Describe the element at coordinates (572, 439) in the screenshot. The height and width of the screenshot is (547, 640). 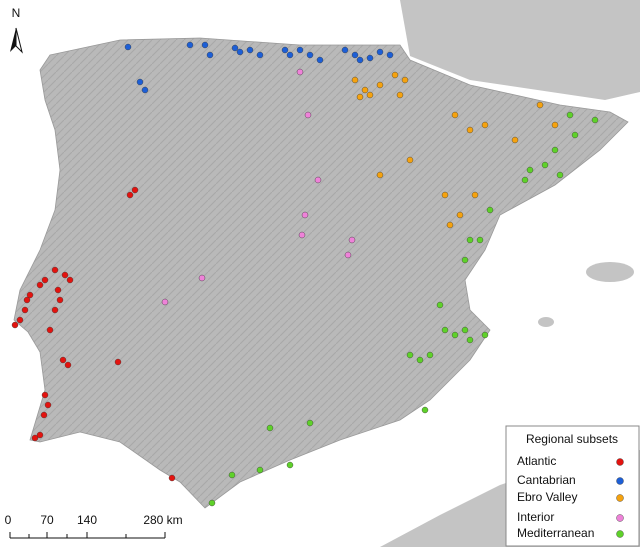
I see `legend-title: Regional subsets` at that location.